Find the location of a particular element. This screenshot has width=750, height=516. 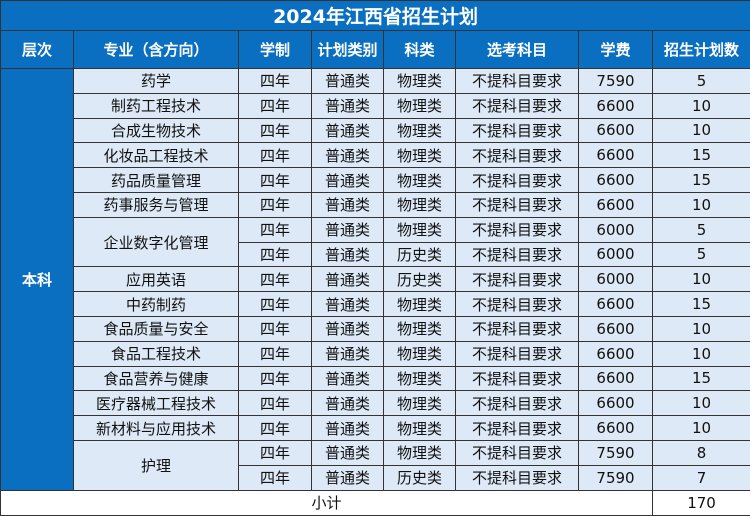

major-cell: 食品质量与安全 is located at coordinates (156, 328).